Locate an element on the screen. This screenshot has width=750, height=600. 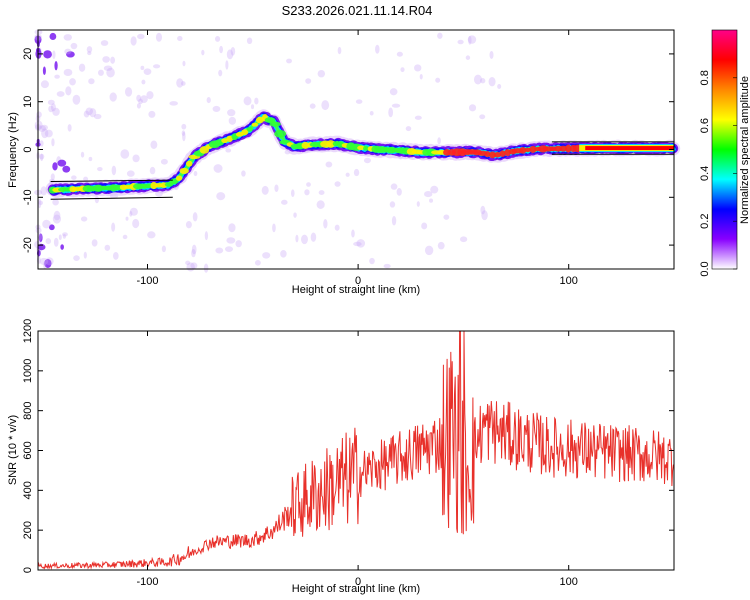
snr-y-tick-label: 800 is located at coordinates (28, 410).